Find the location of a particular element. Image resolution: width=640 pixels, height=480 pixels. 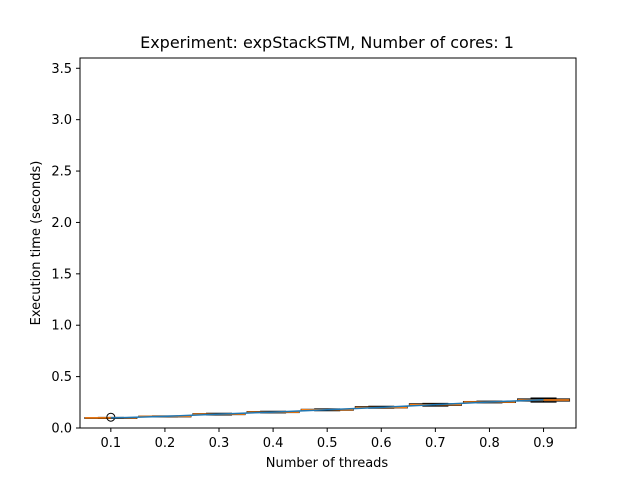

x-tick-label: 0.5 is located at coordinates (327, 443).